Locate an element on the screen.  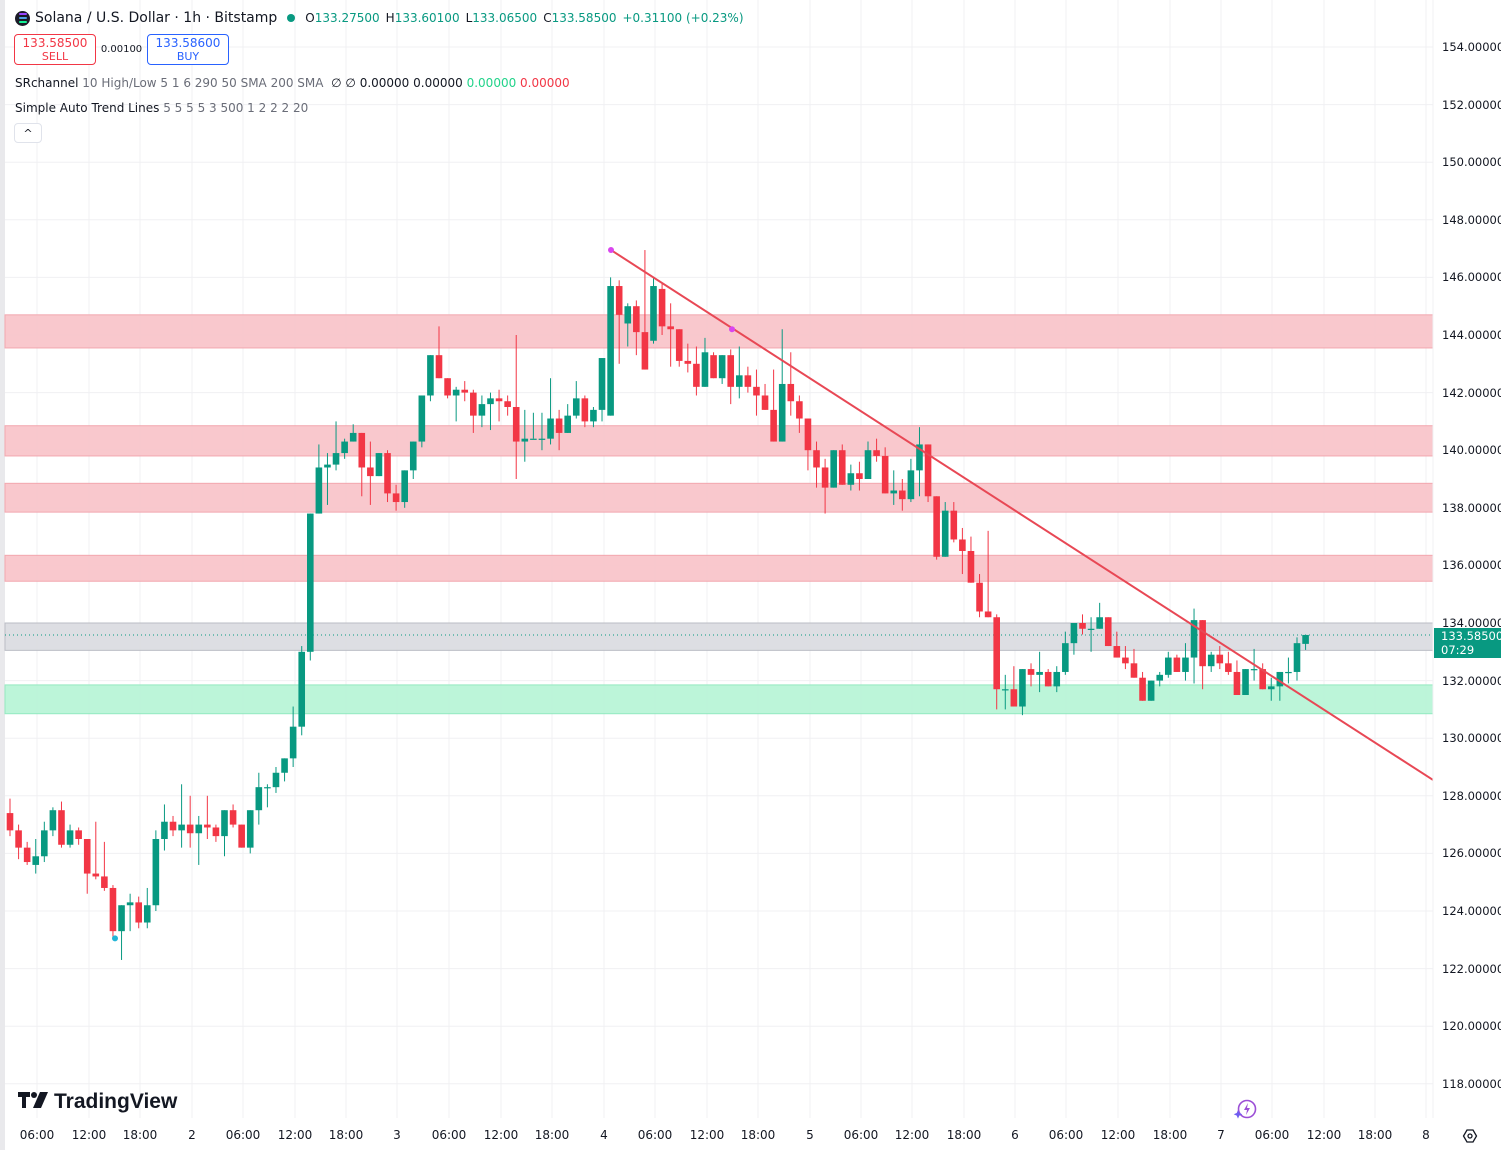
tradingview-mark-icon is located at coordinates (33, 1102).